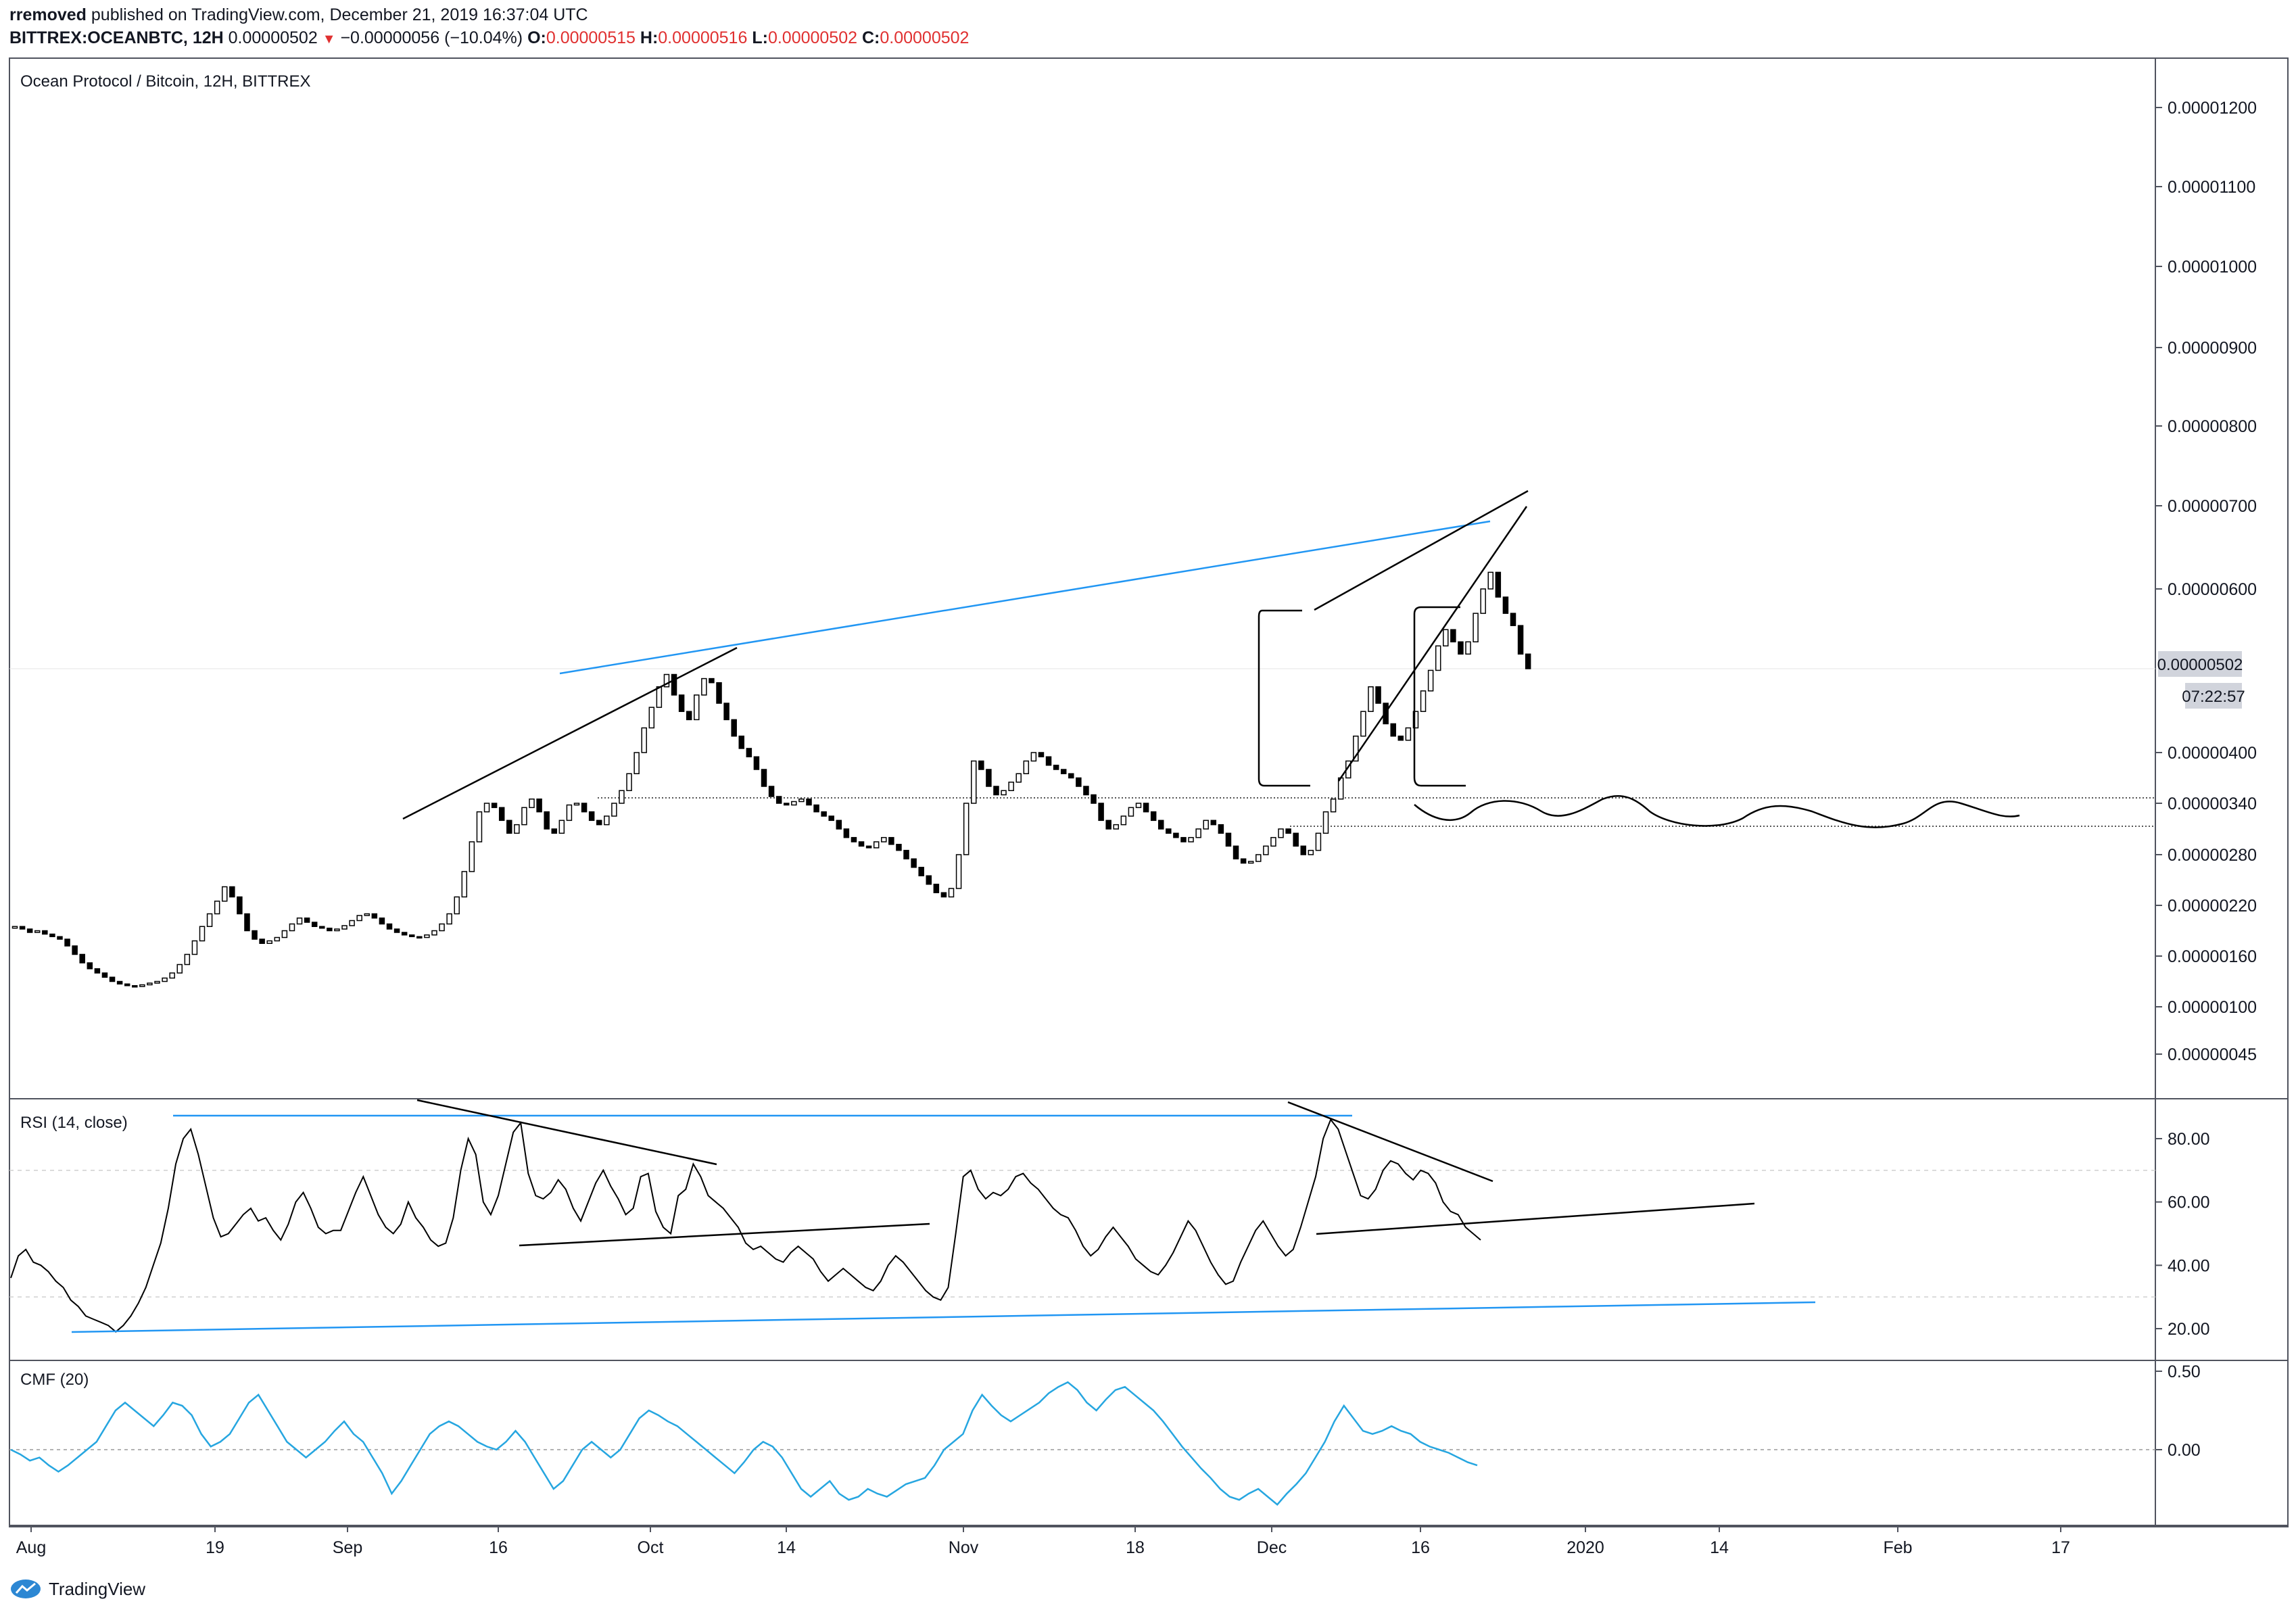  I want to click on range-bracket-left, so click(1284, 698).